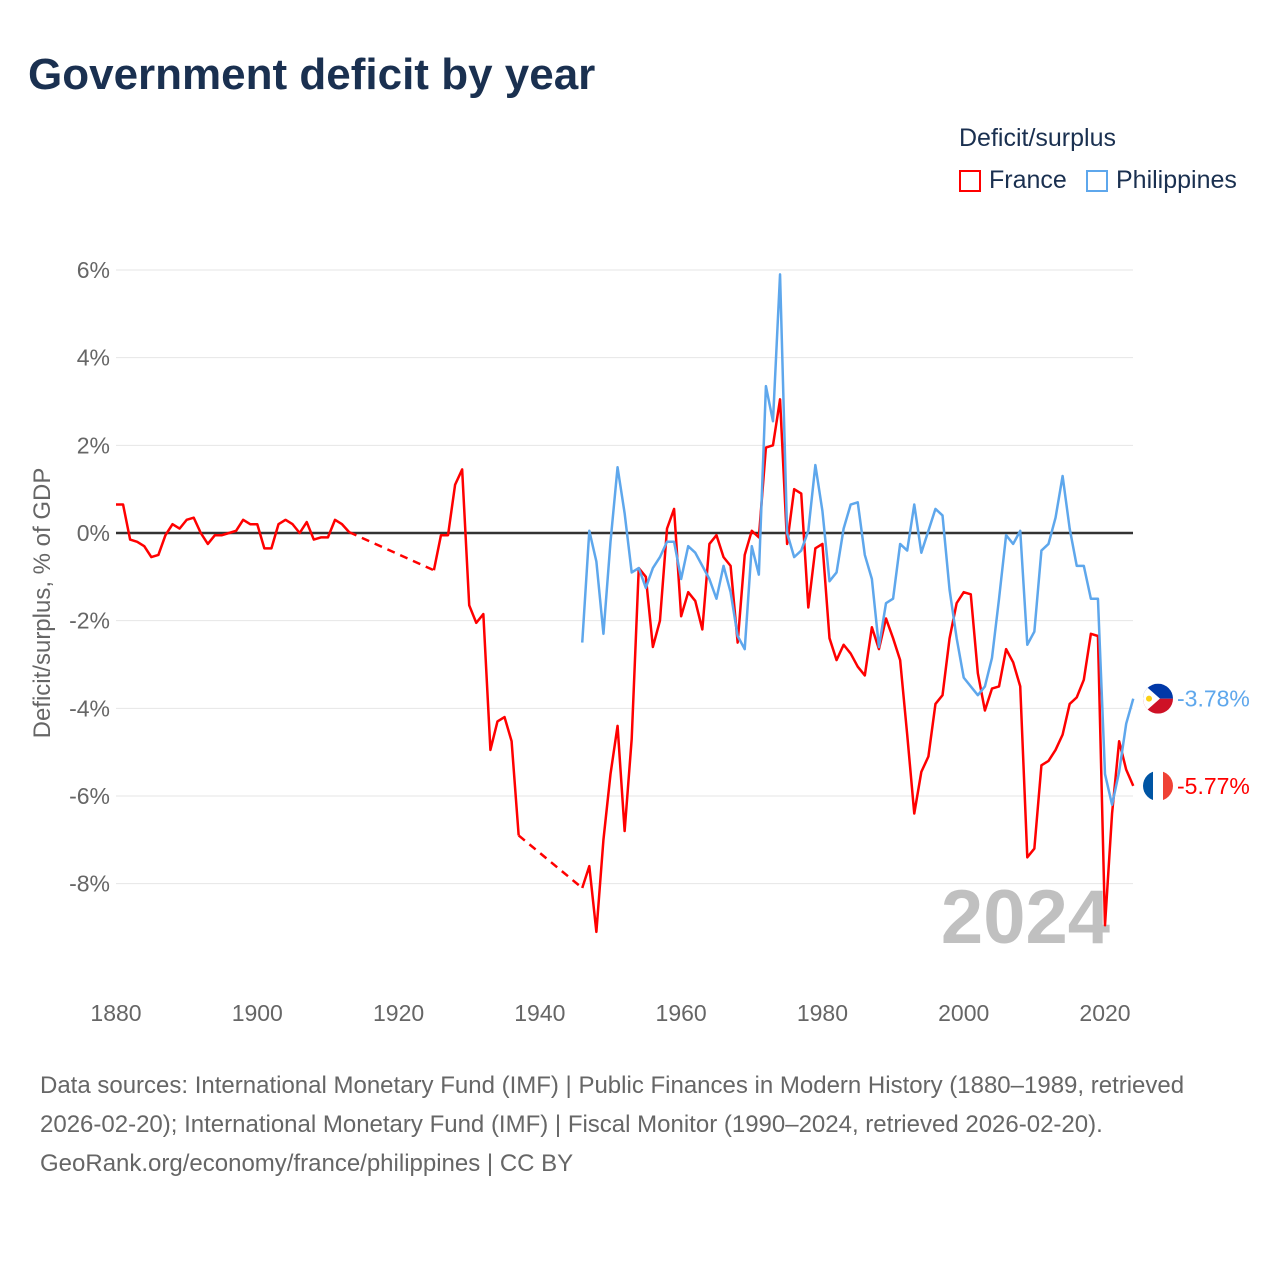  What do you see at coordinates (312, 74) in the screenshot?
I see `chart-title: Government deficit by year` at bounding box center [312, 74].